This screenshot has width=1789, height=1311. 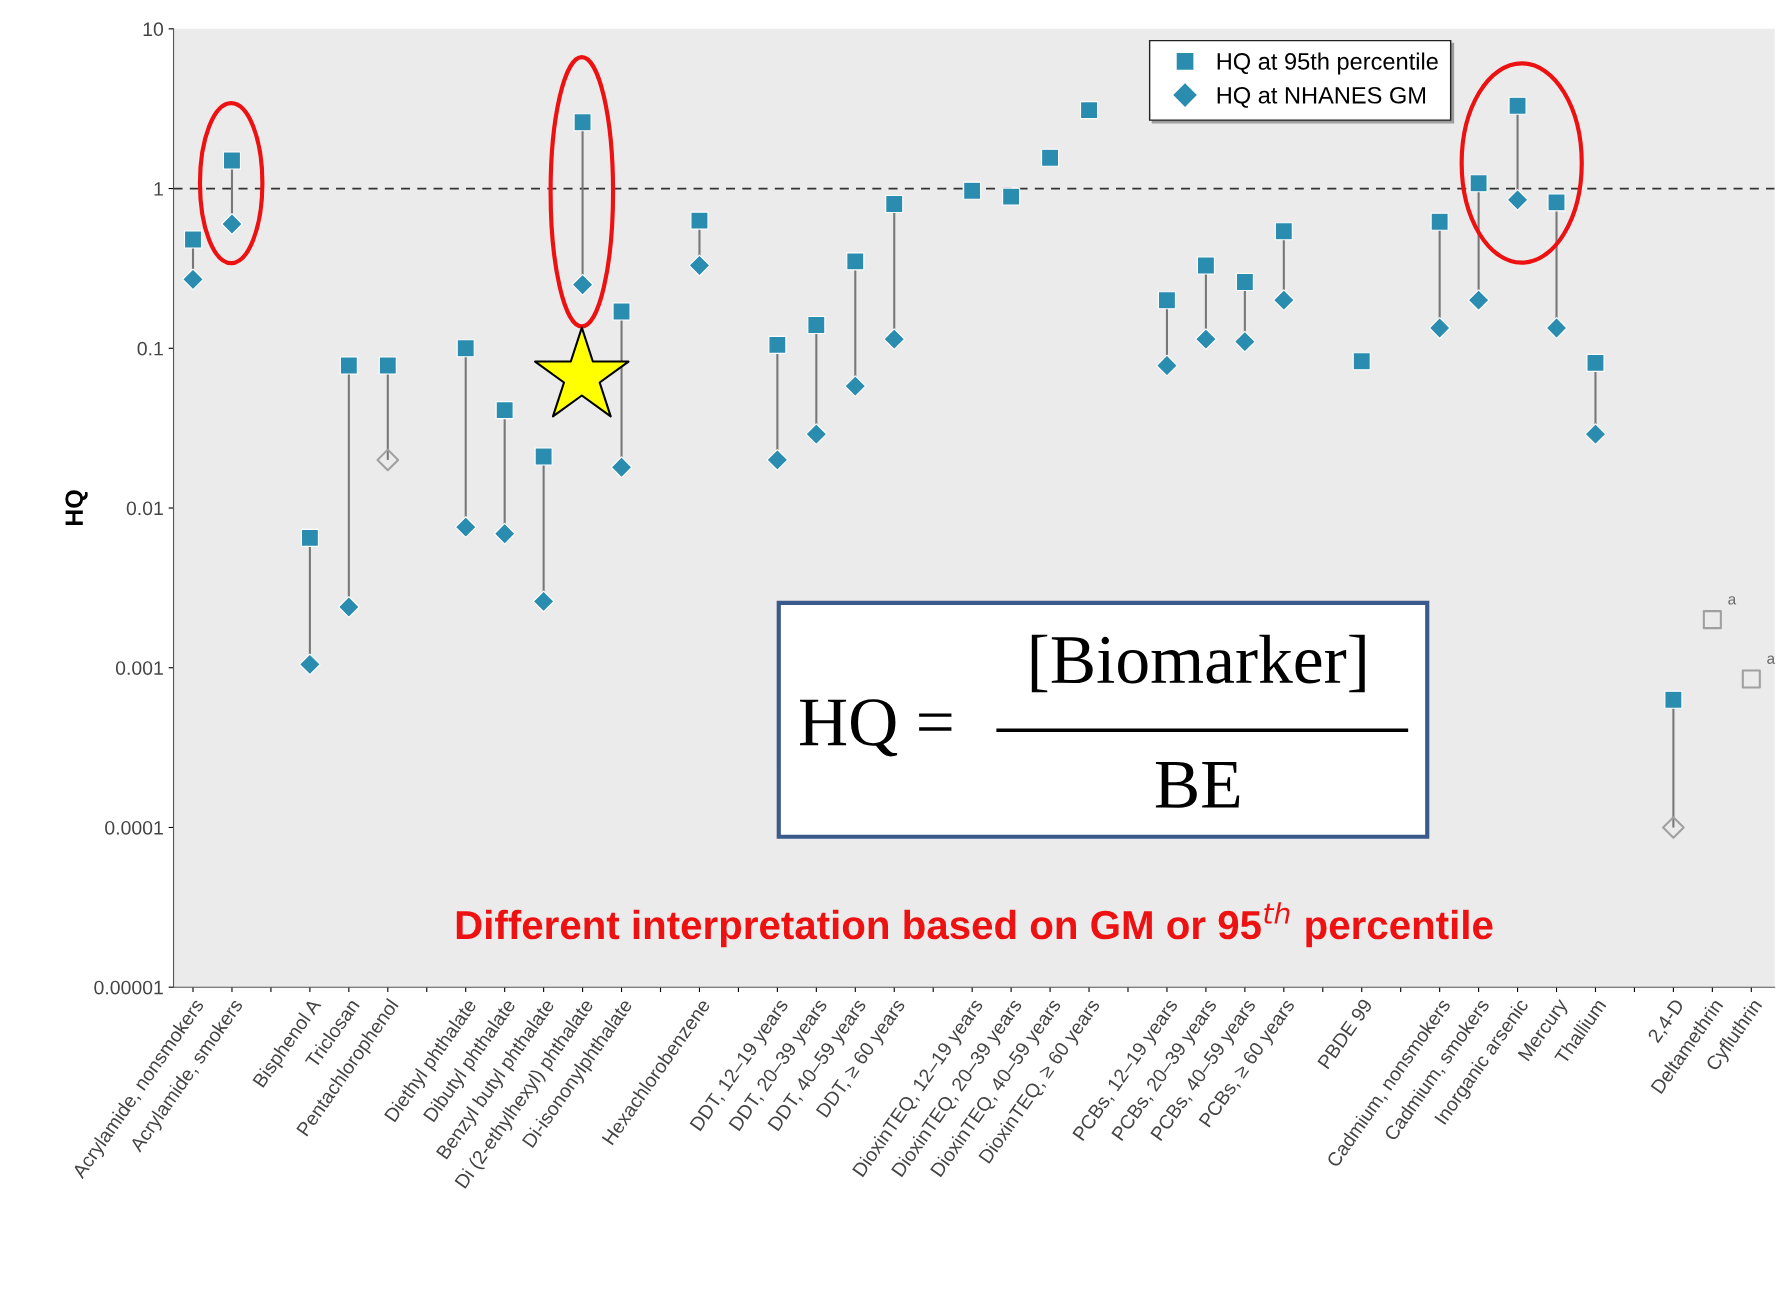 I want to click on annotation: BE, so click(x=1197, y=784).